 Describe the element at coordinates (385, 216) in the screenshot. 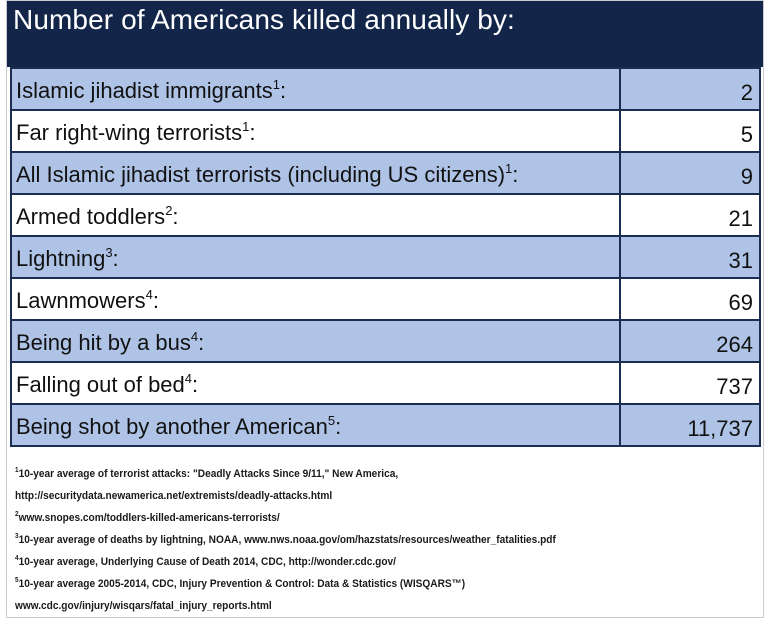

I see `table-row: Armed toddlers2: 21` at that location.